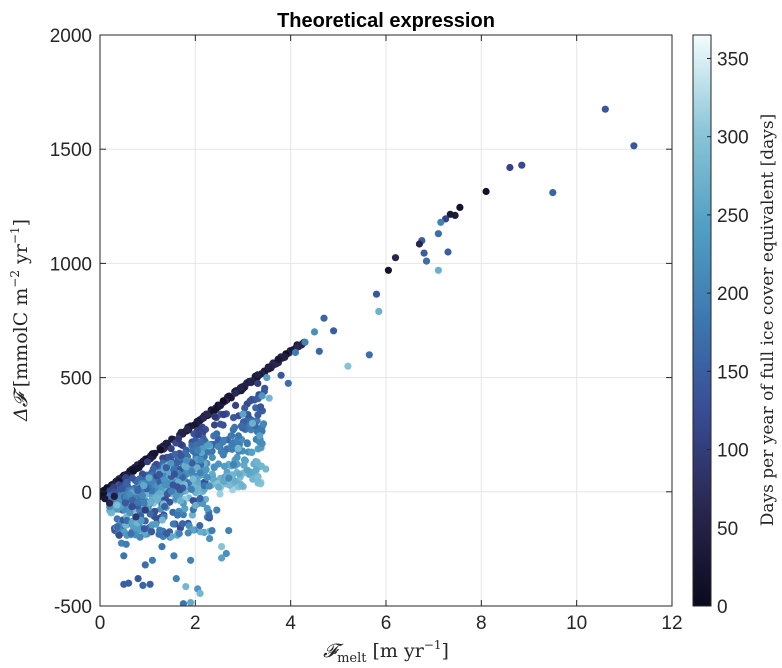 The width and height of the screenshot is (782, 668). What do you see at coordinates (21, 404) in the screenshot?
I see `y-label-symbol: Δ𝓕` at bounding box center [21, 404].